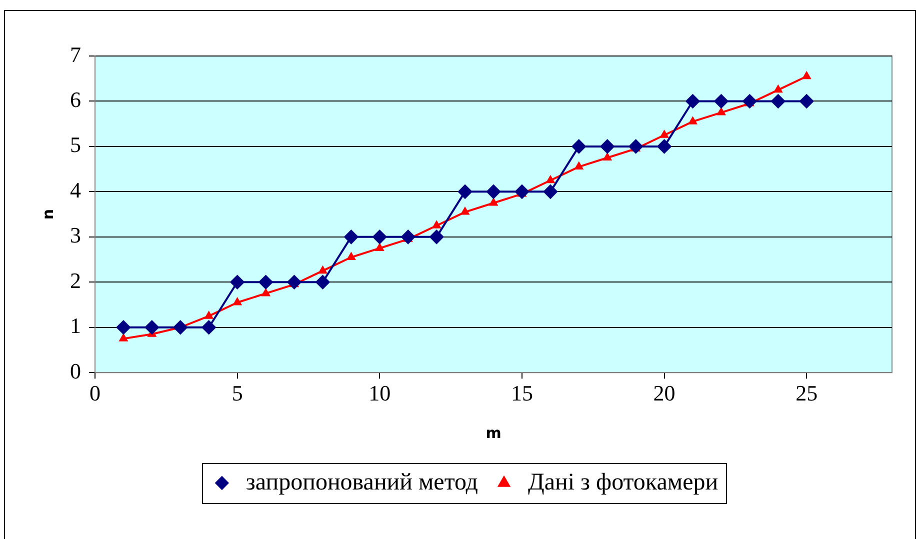 The width and height of the screenshot is (918, 539). Describe the element at coordinates (494, 433) in the screenshot. I see `x-axis-title: m` at that location.